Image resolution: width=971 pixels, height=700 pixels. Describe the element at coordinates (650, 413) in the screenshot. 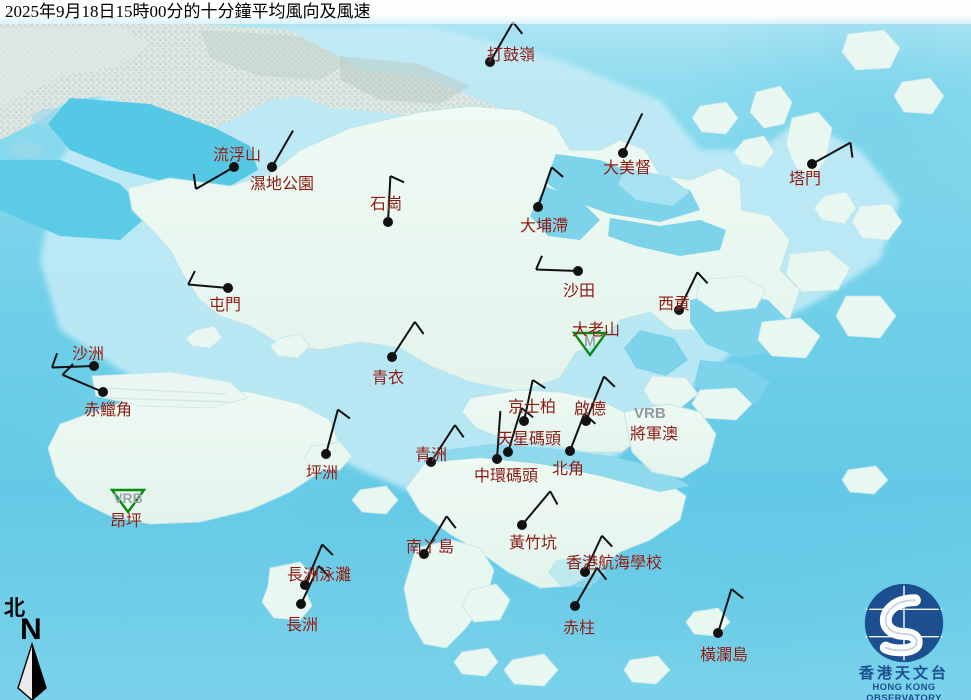

I see `variable-wind-tag: VRB` at that location.